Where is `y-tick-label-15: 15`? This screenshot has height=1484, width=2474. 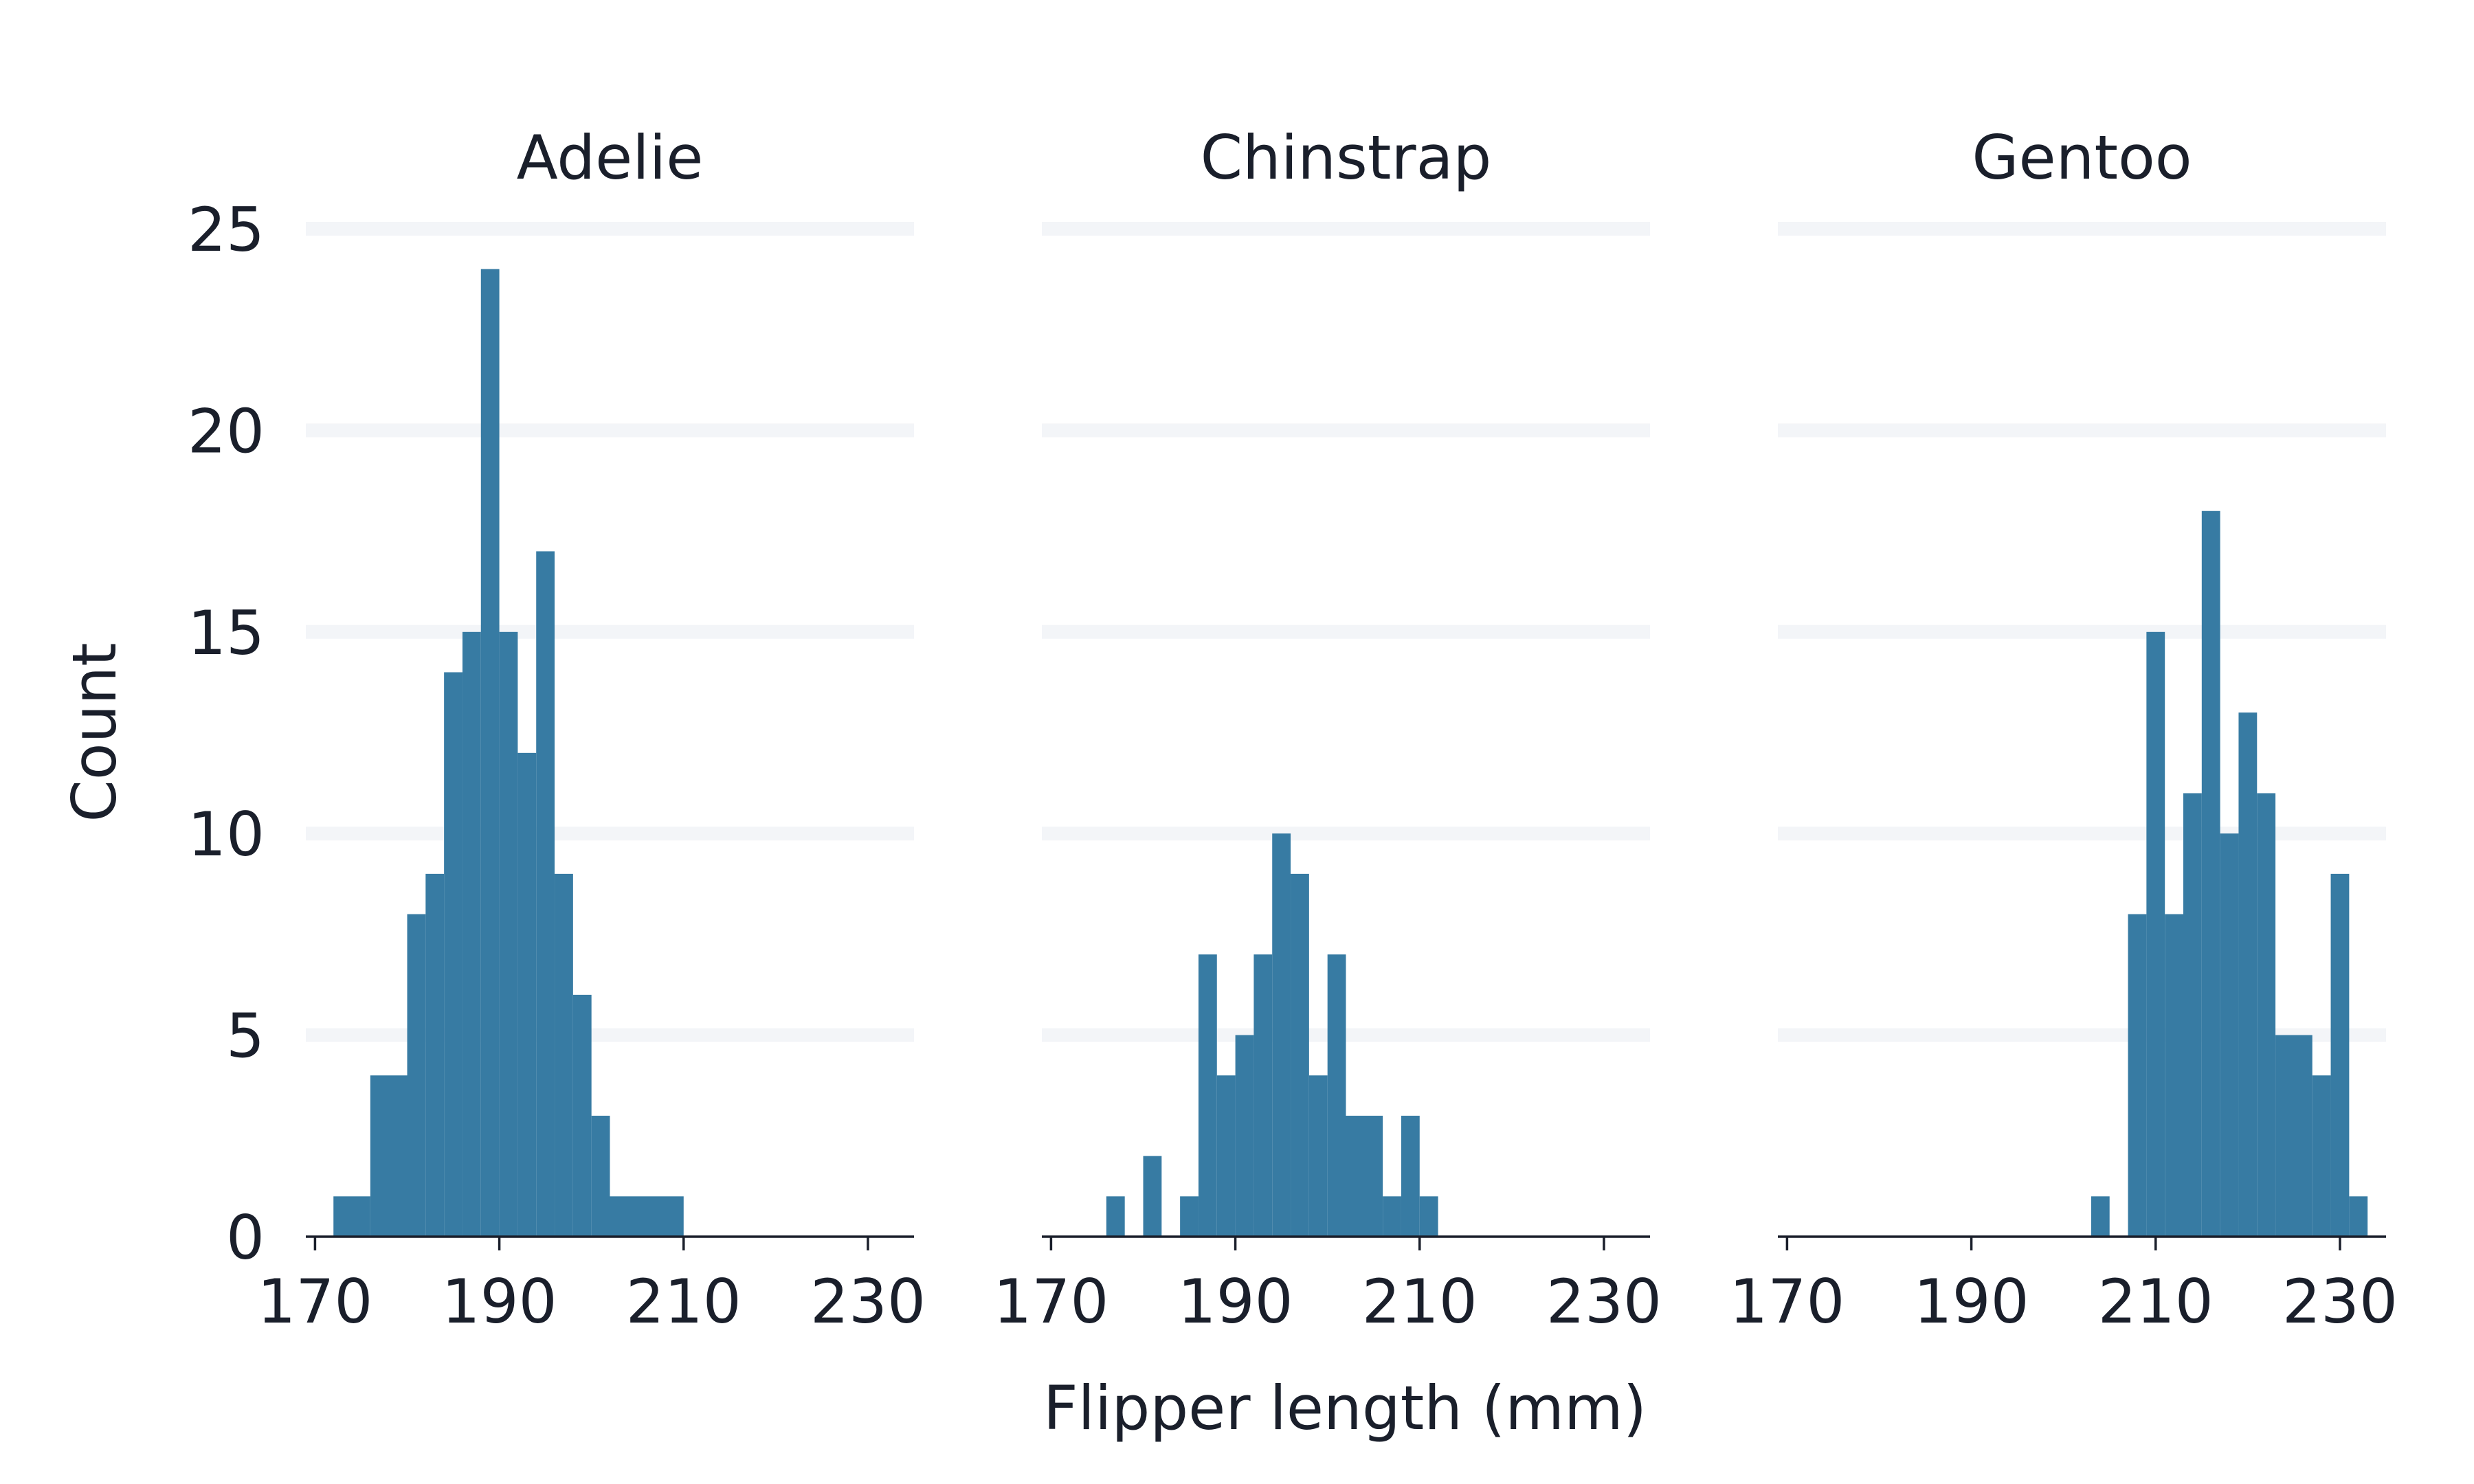
y-tick-label-15: 15 is located at coordinates (227, 633).